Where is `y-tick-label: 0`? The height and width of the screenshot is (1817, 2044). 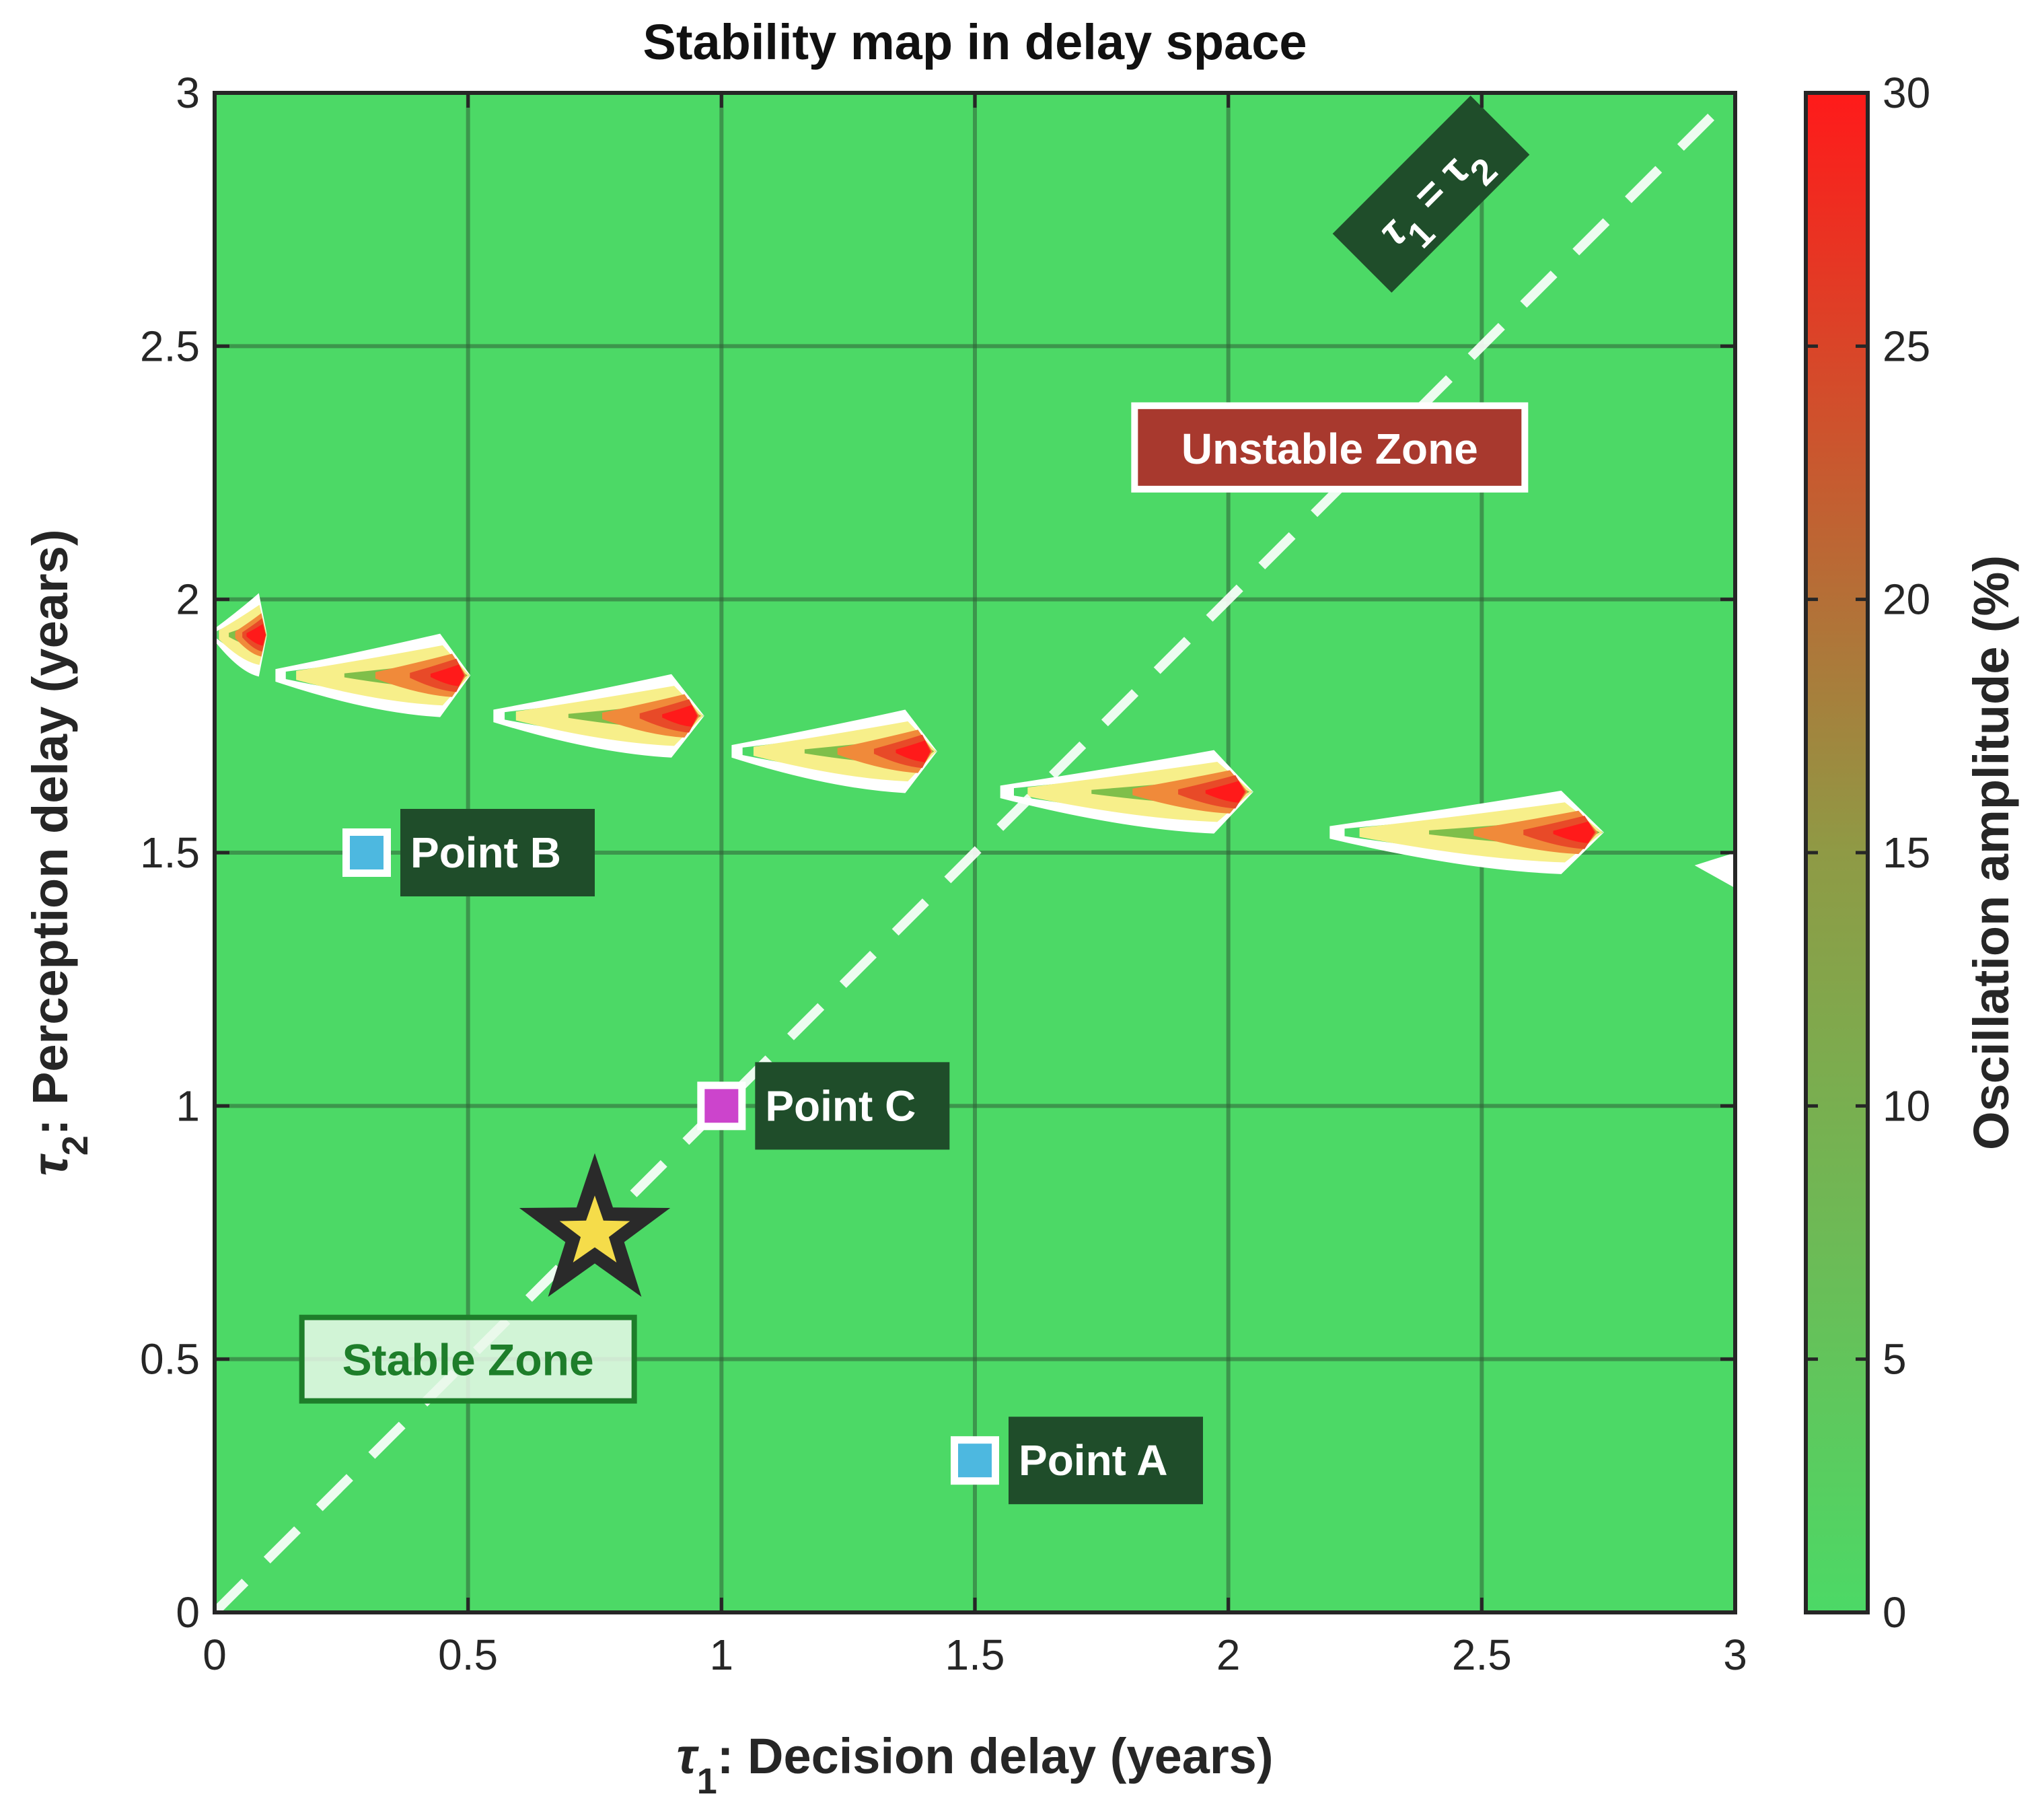 y-tick-label: 0 is located at coordinates (188, 1612).